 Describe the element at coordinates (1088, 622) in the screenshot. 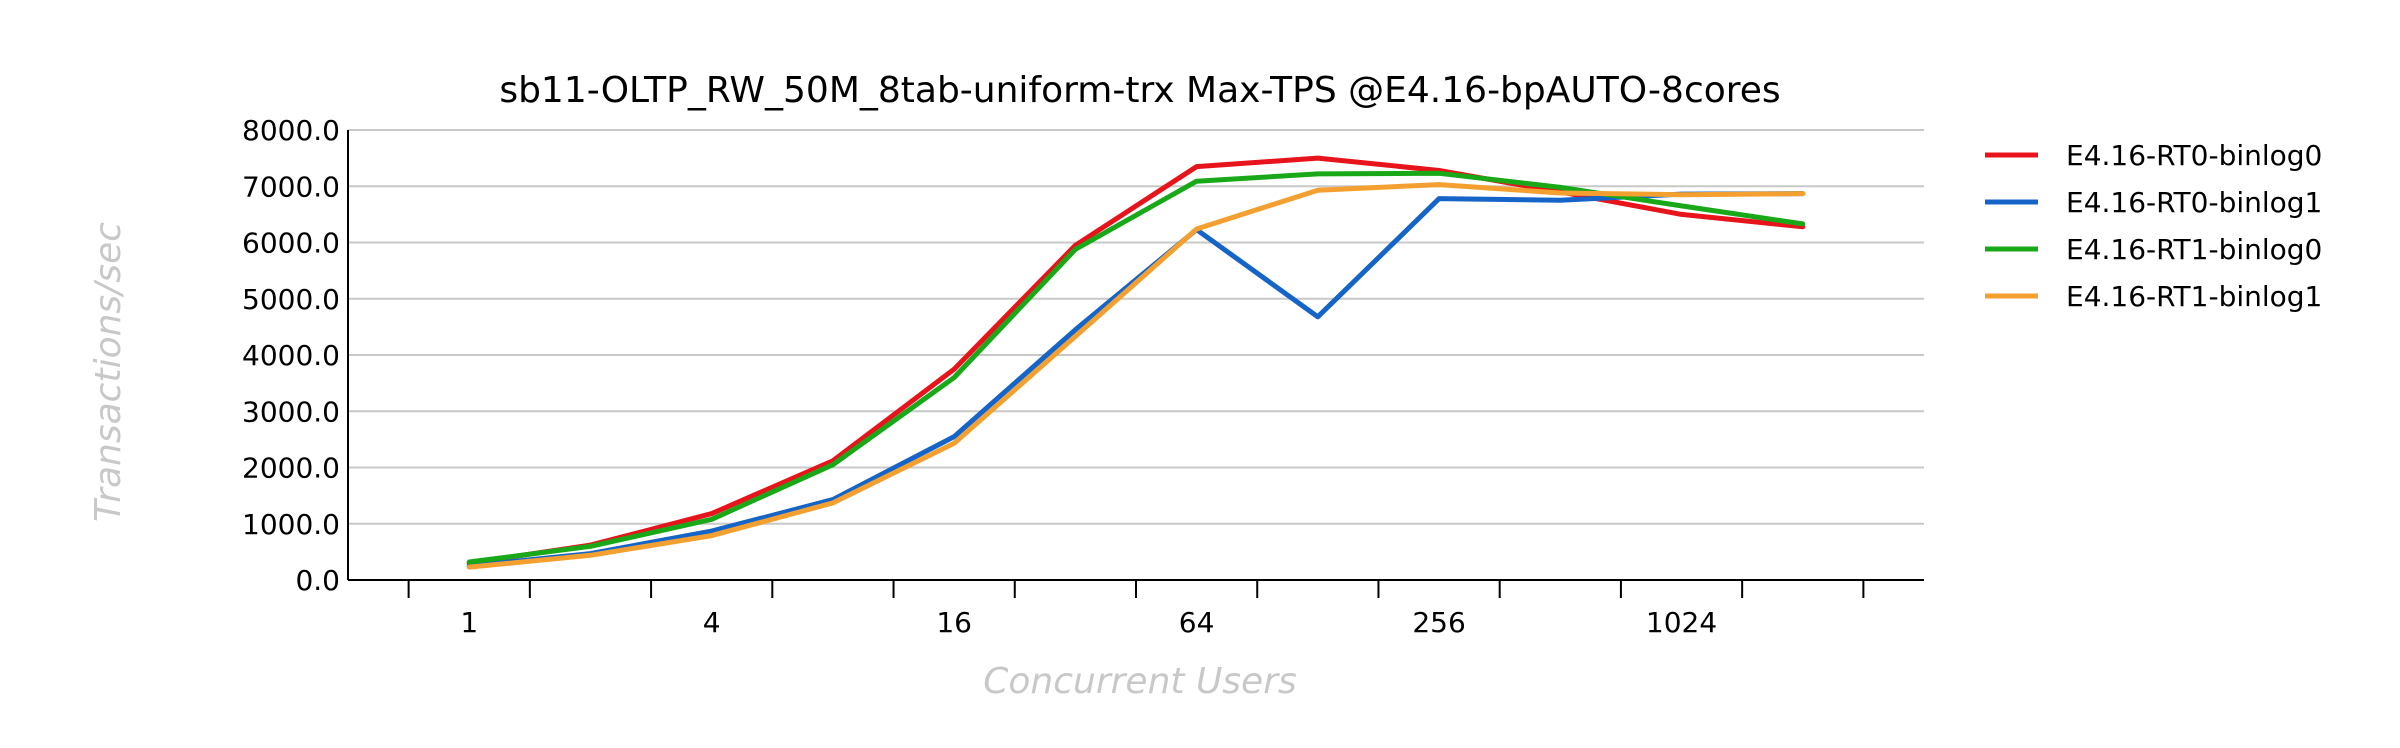

I see `x-tick-labels: 1 4 16 64 256 1024` at that location.